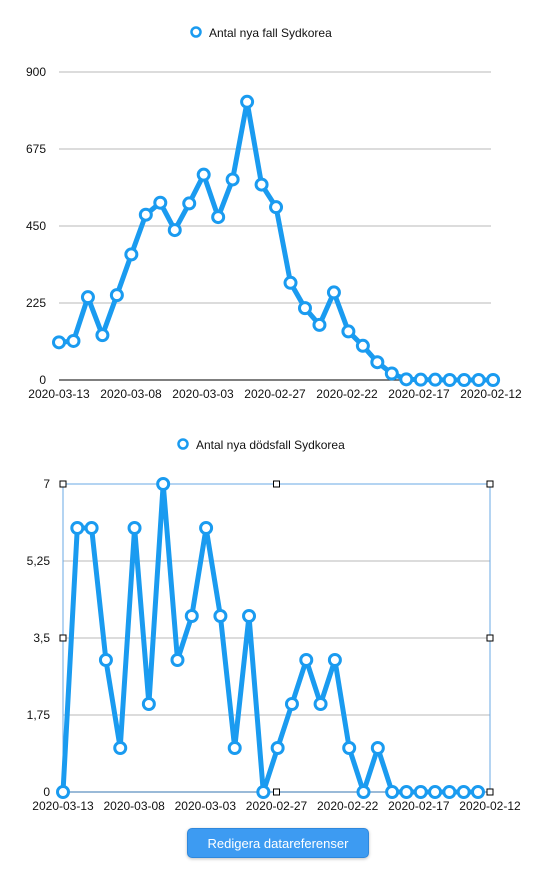  What do you see at coordinates (347, 394) in the screenshot?
I see `x-tick-label: 2020-02-22` at bounding box center [347, 394].